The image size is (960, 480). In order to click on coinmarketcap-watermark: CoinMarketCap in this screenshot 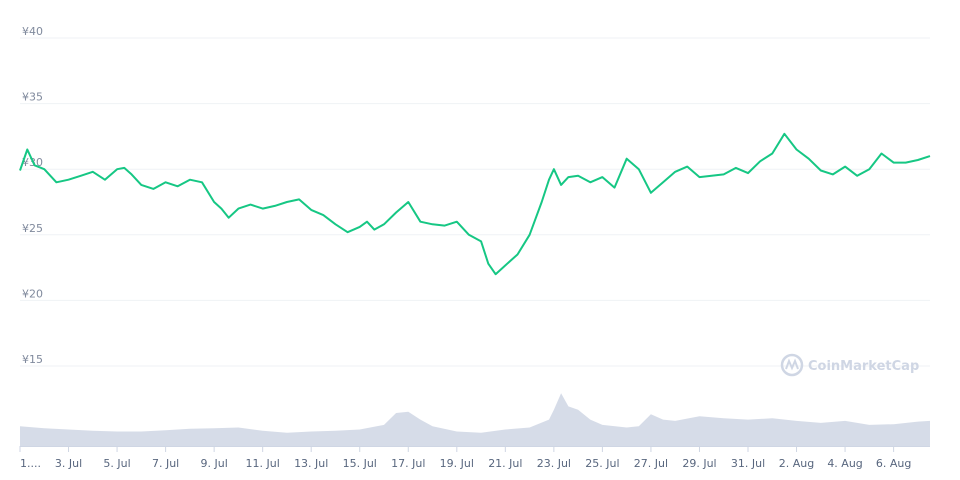, I will do `click(849, 365)`.